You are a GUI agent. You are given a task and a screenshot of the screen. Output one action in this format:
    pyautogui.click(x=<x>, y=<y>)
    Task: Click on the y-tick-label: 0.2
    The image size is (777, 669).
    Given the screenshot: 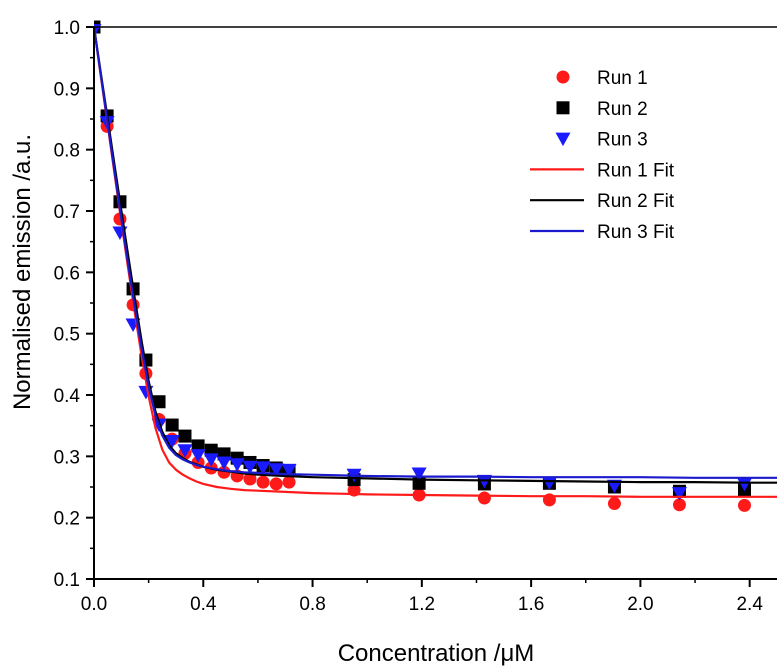 What is the action you would take?
    pyautogui.click(x=67, y=519)
    